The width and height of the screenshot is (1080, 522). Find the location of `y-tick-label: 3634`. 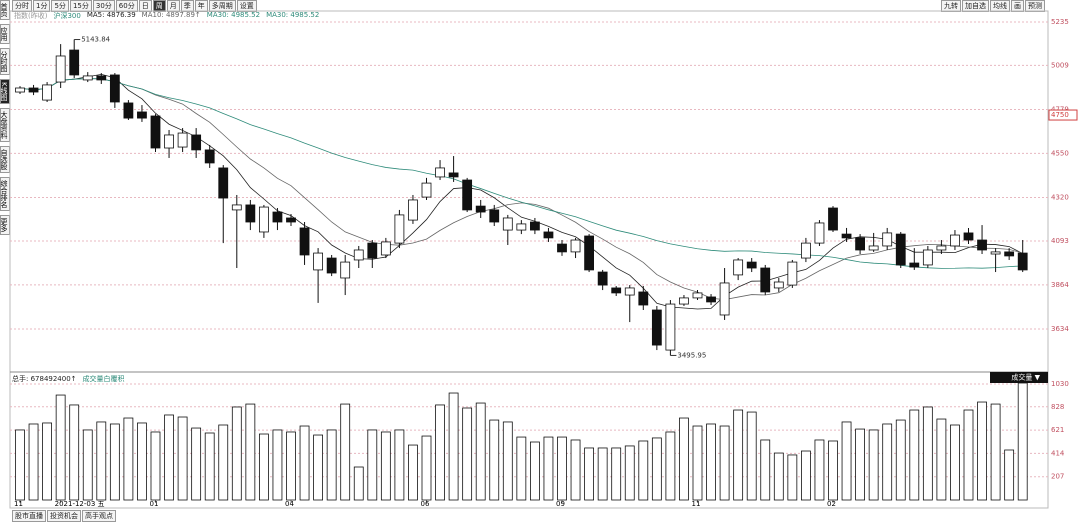

y-tick-label: 3634 is located at coordinates (1060, 329).